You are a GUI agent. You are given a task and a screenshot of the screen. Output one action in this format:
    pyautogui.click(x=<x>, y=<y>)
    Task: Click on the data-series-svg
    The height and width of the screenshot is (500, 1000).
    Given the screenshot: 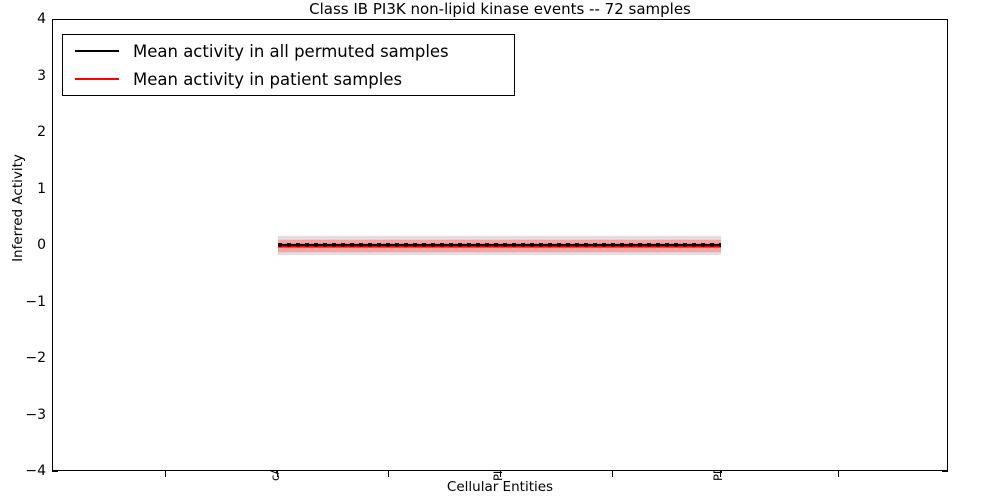 What is the action you would take?
    pyautogui.click(x=499, y=245)
    